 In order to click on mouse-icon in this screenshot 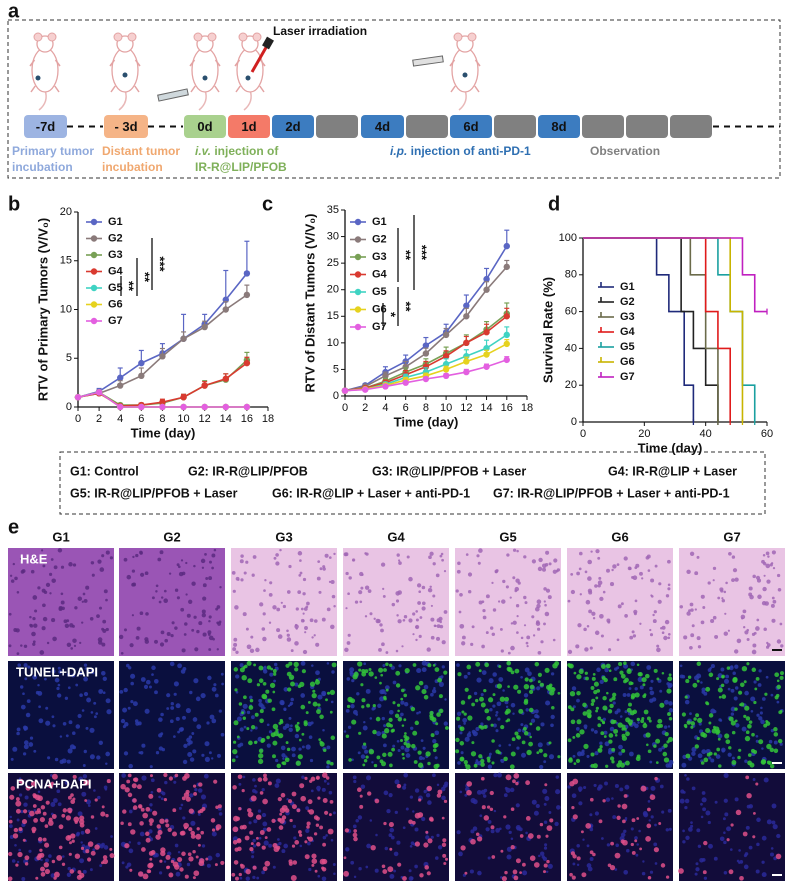, I will do `click(465, 71)`.